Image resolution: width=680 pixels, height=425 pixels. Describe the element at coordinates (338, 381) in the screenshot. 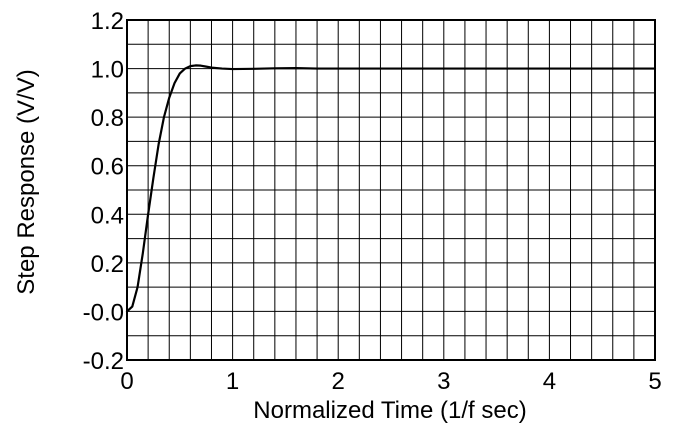

I see `x-tick-label: 2` at that location.